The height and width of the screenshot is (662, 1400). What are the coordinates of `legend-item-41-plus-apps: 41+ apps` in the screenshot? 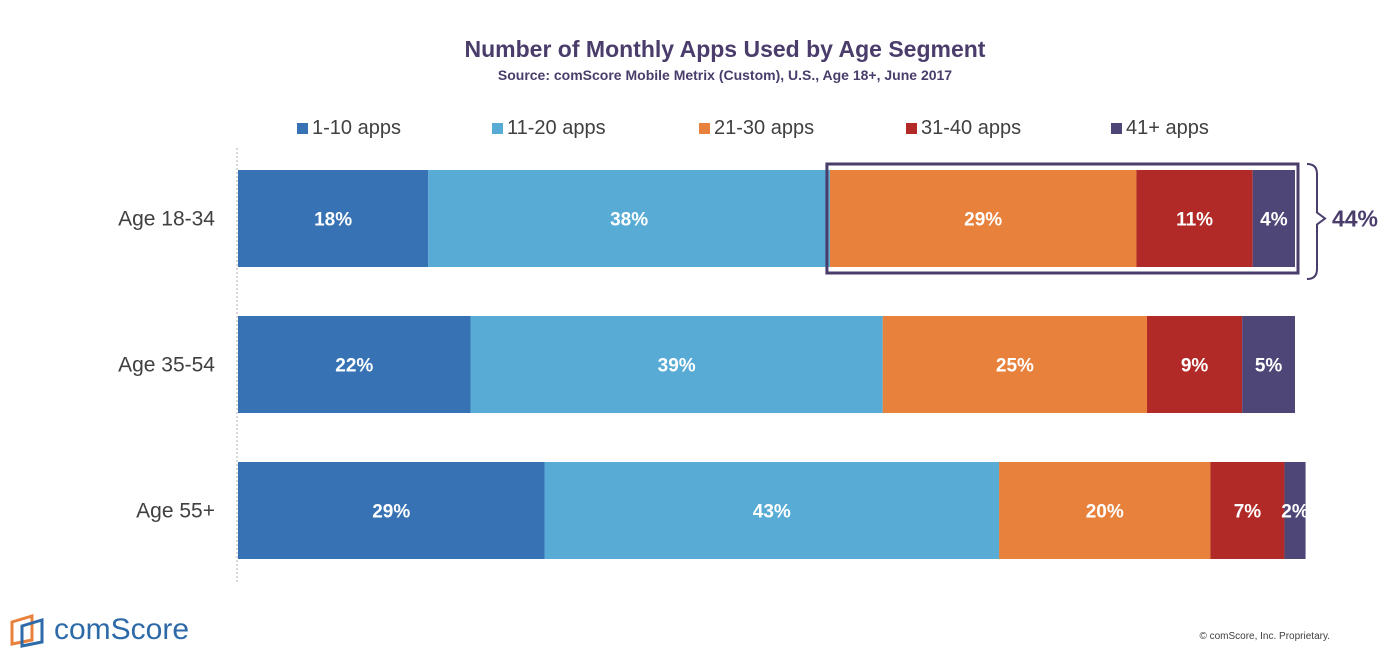 It's located at (1160, 128).